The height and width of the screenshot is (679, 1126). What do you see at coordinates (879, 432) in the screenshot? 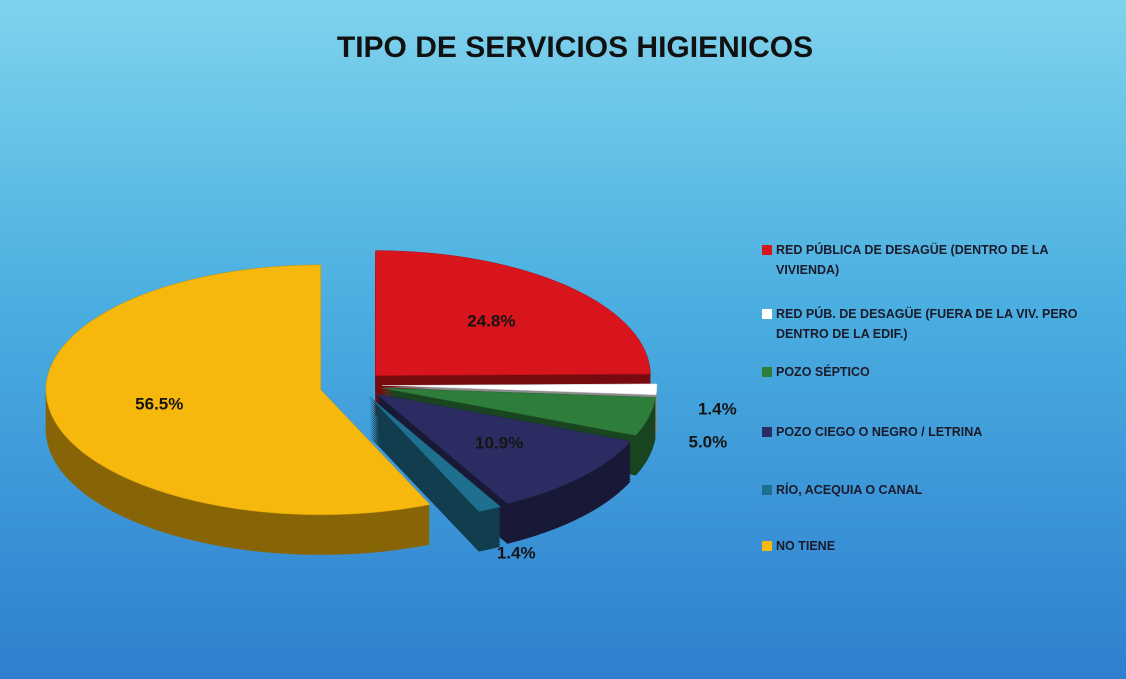
I see `legend-label: POZO CIEGO O NEGRO / LETRINA` at bounding box center [879, 432].